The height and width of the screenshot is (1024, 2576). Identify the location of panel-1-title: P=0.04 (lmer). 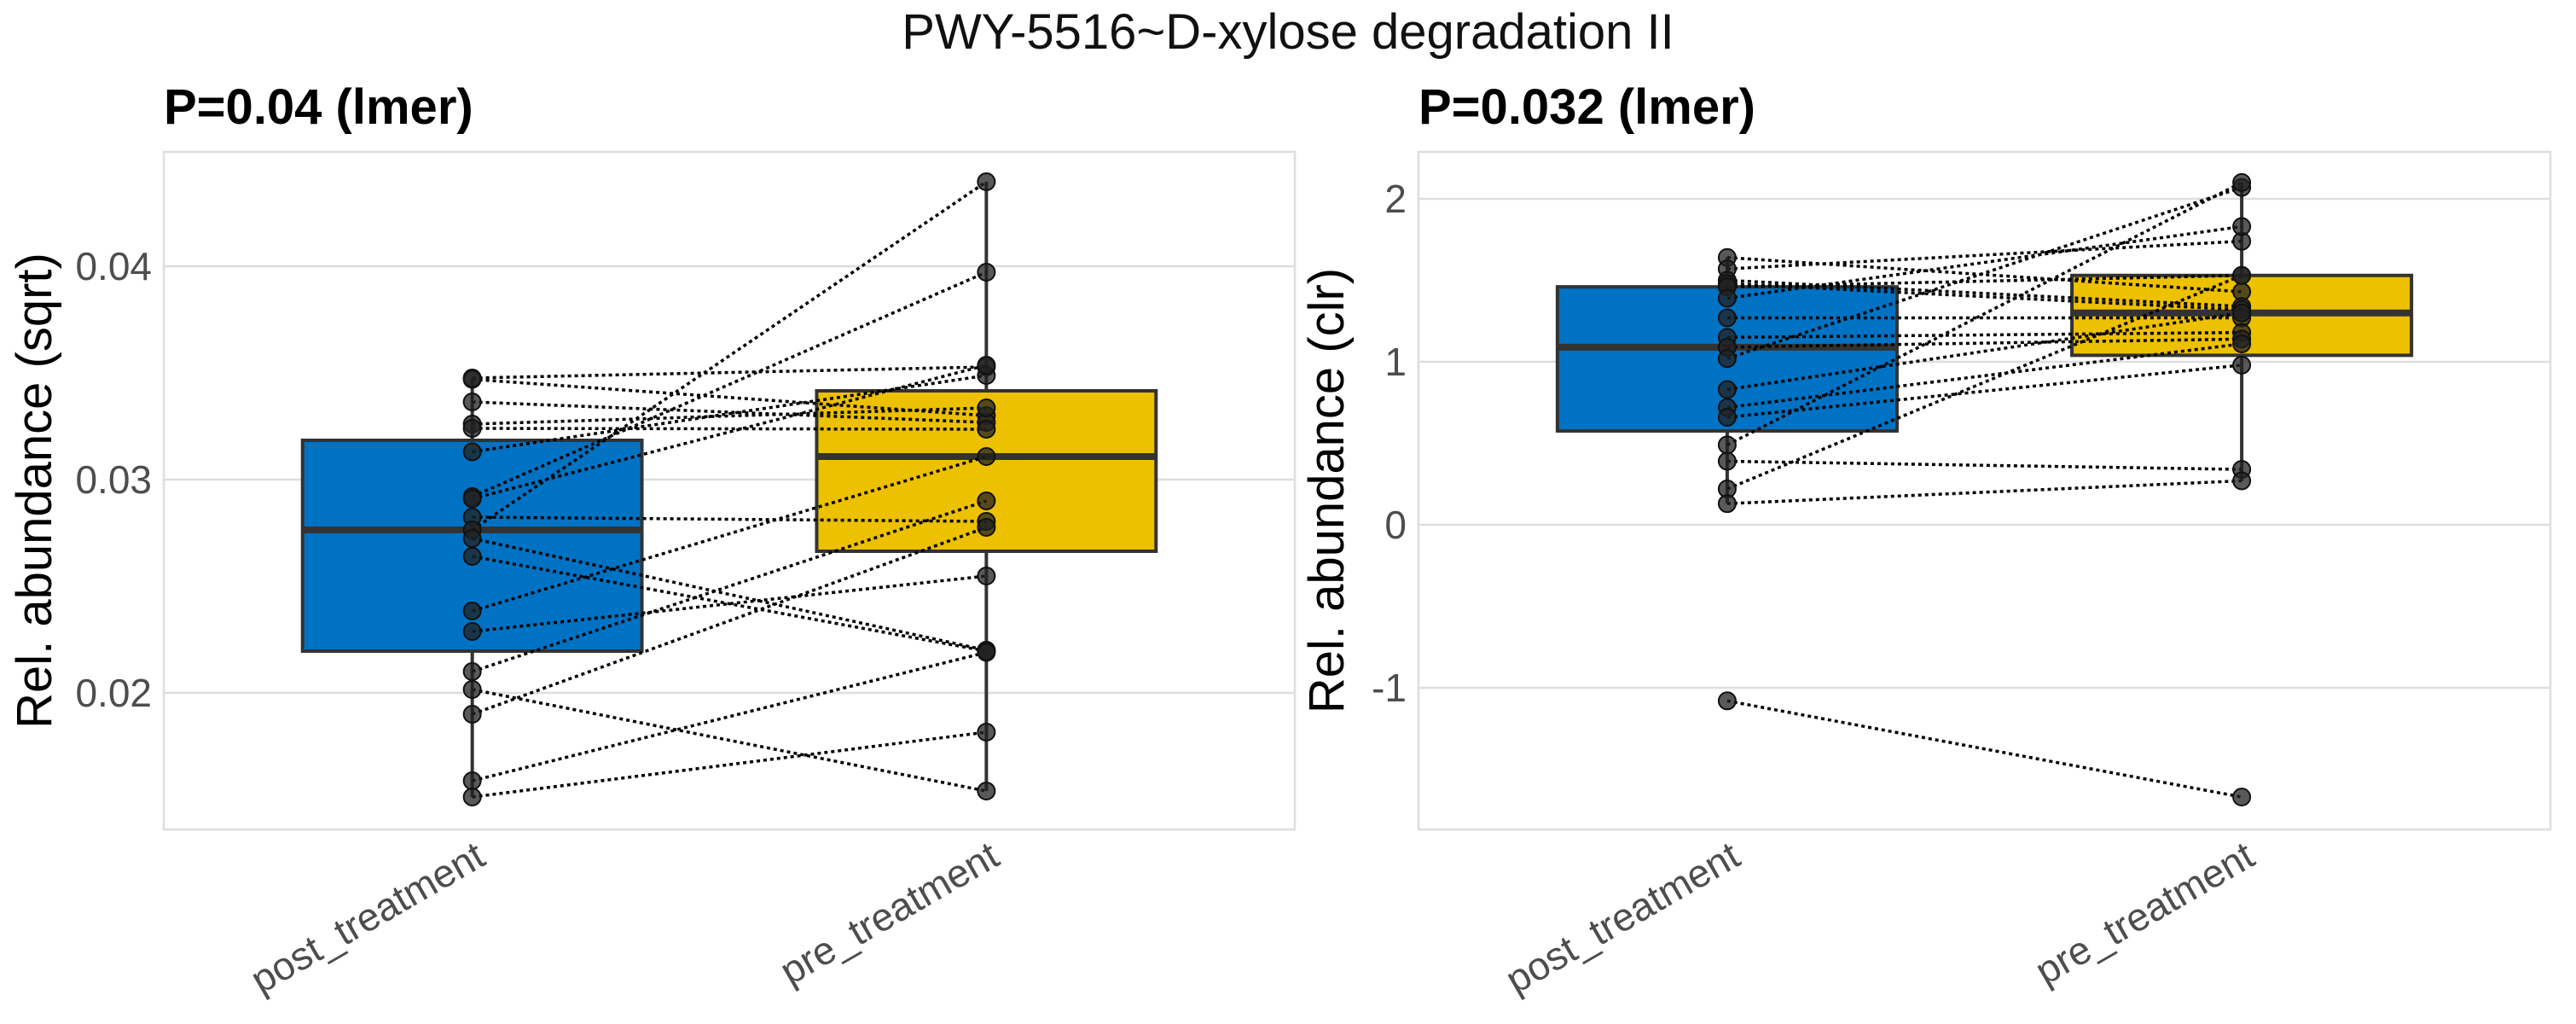
(318, 107).